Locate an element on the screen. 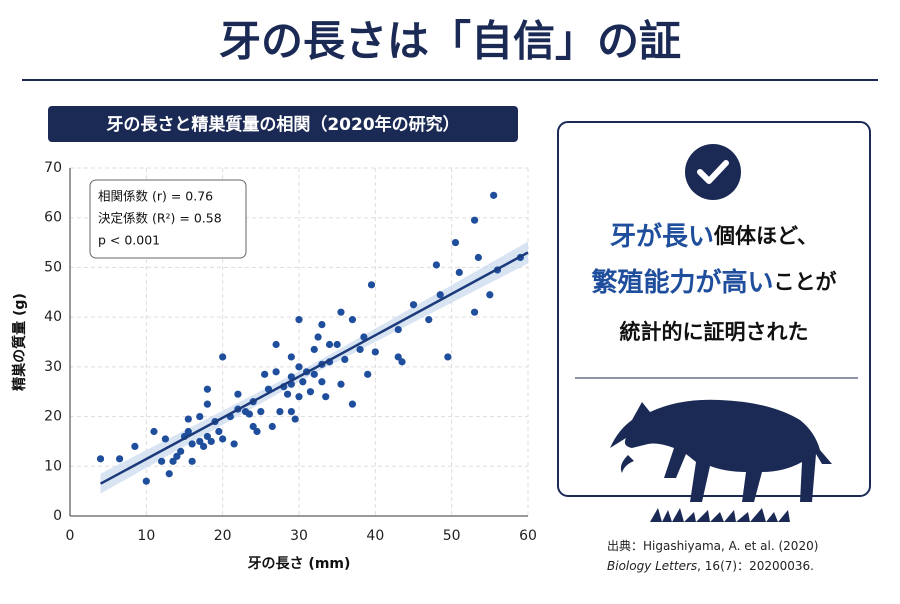  source-citation: Biology Letters, 16(7)：20200036. is located at coordinates (710, 566).